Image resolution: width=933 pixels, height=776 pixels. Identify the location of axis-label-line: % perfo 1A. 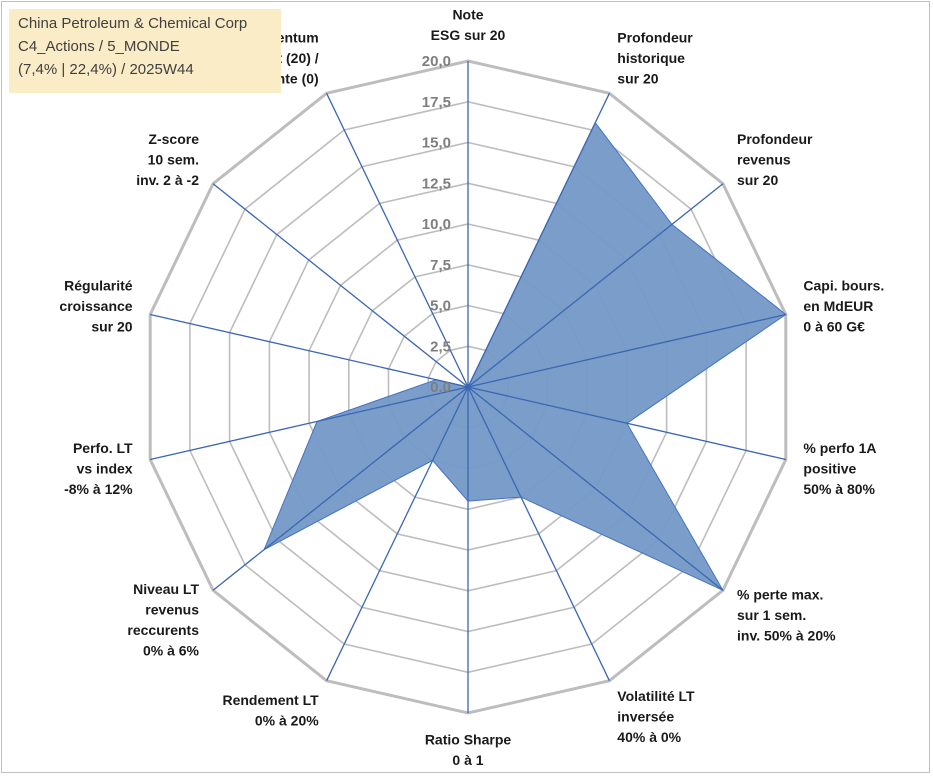
(839, 448).